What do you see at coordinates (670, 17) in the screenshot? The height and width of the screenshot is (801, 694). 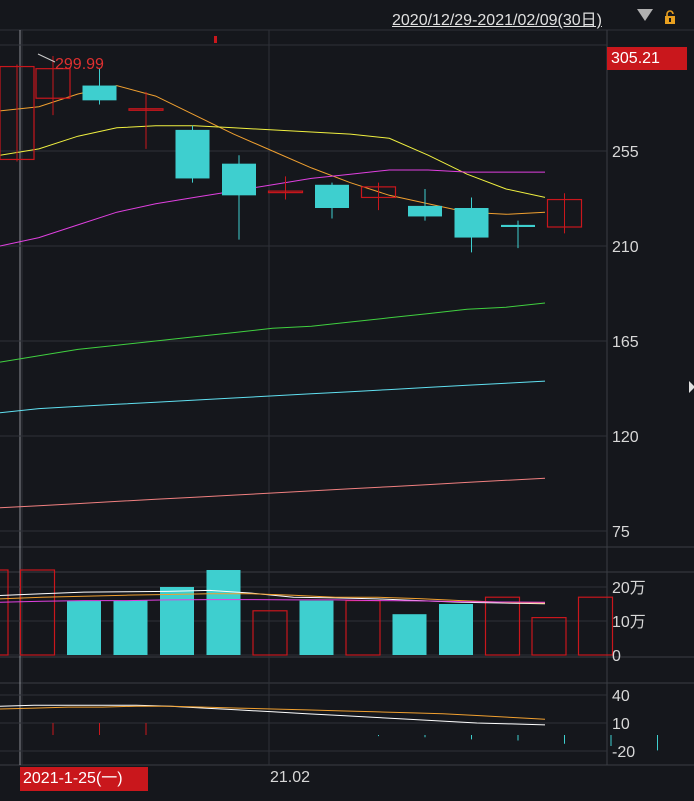 I see `lock-icon` at bounding box center [670, 17].